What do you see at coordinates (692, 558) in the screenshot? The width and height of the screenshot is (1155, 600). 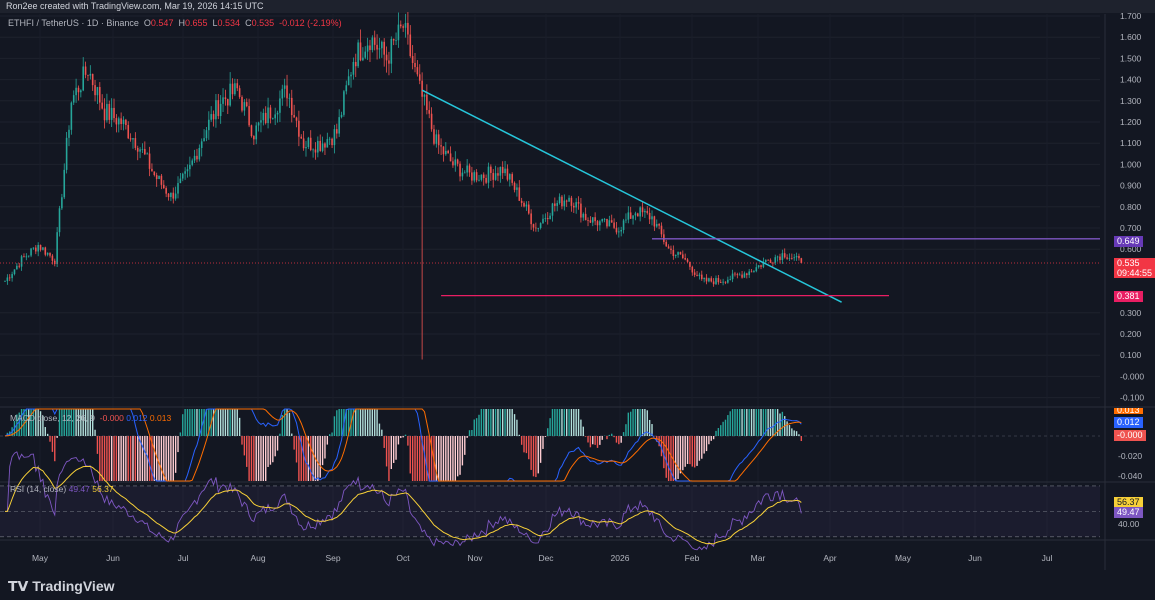 I see `x-tick-label: Feb` at bounding box center [692, 558].